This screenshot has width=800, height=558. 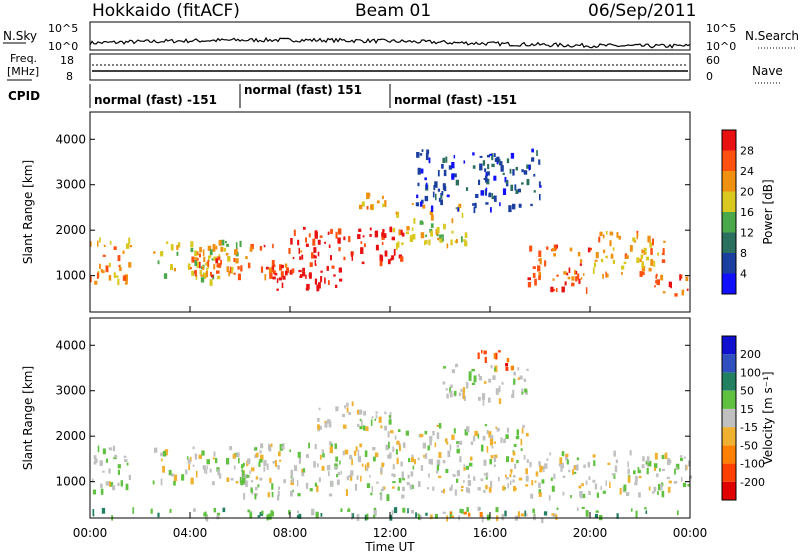 What do you see at coordinates (166, 11) in the screenshot?
I see `station-title: Hokkaido (fitACF)` at bounding box center [166, 11].